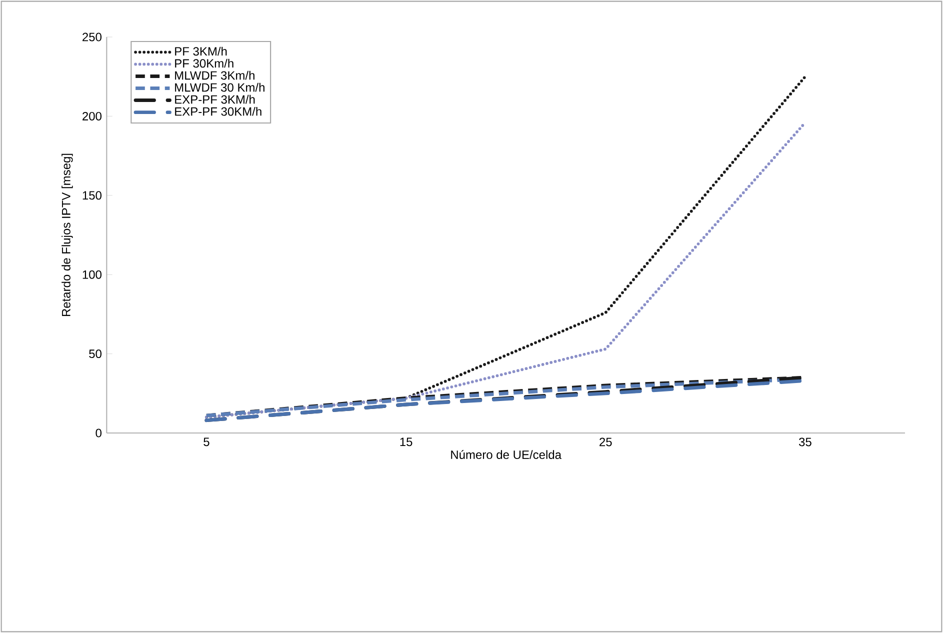  What do you see at coordinates (201, 51) in the screenshot?
I see `legend-label: PF 3KM/h` at bounding box center [201, 51].